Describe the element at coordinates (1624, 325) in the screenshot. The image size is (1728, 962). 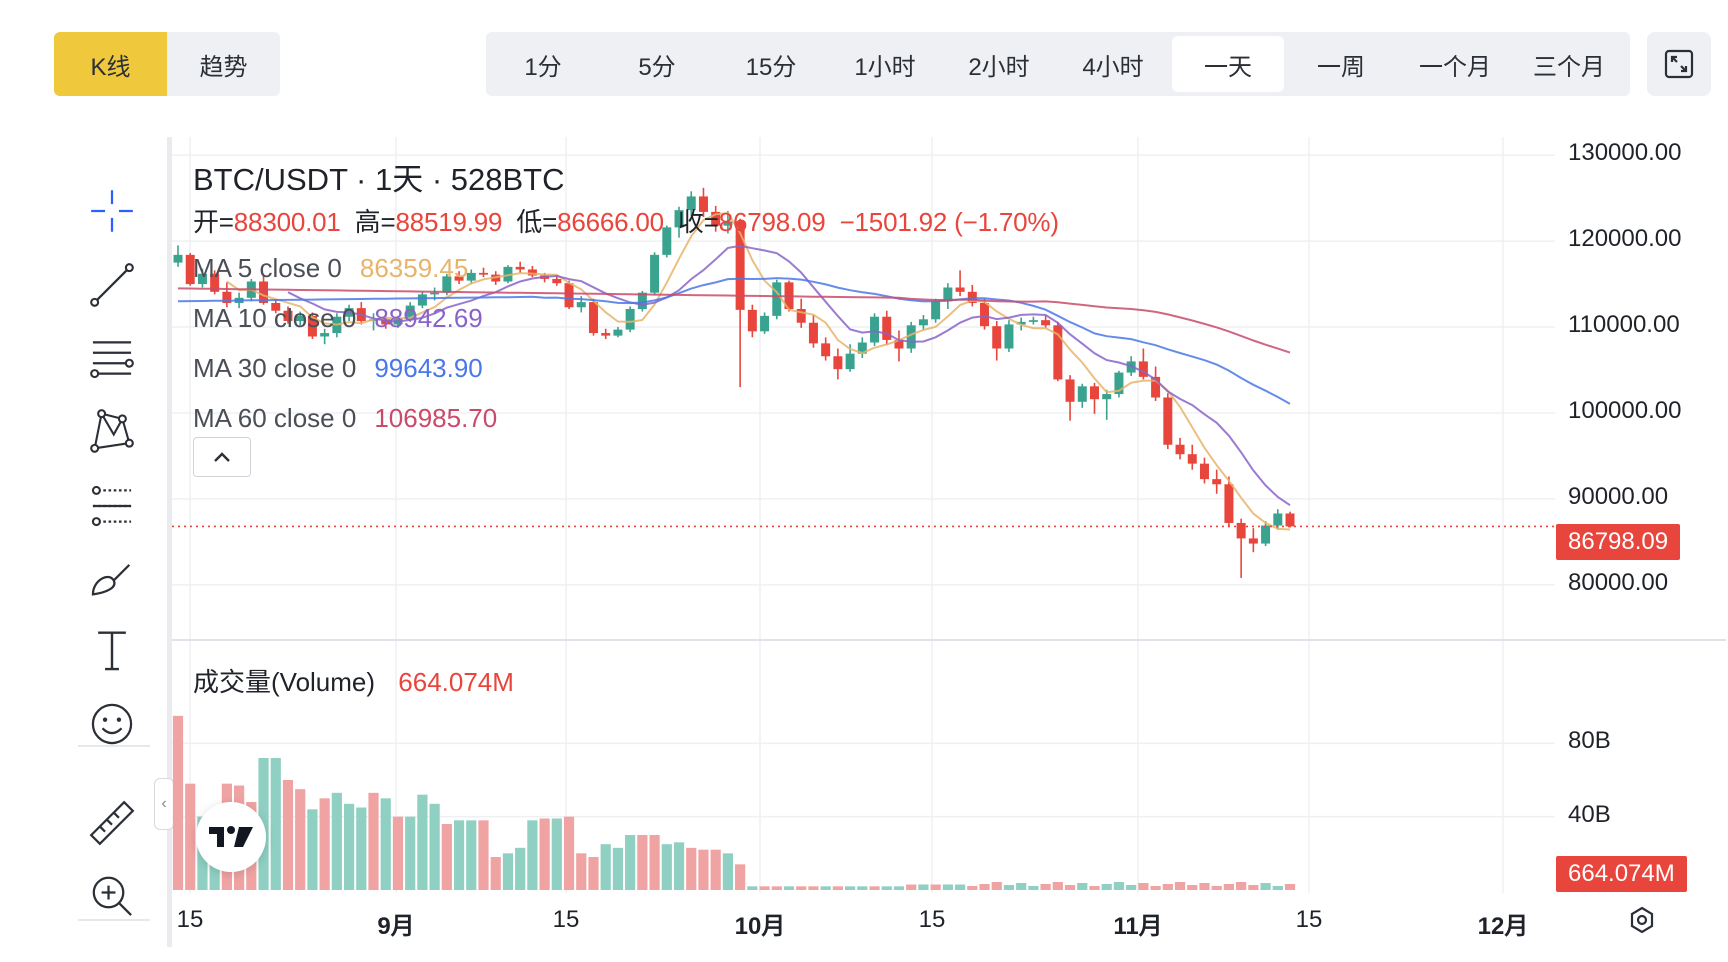
I see `price-axis-label: 110000.00` at that location.